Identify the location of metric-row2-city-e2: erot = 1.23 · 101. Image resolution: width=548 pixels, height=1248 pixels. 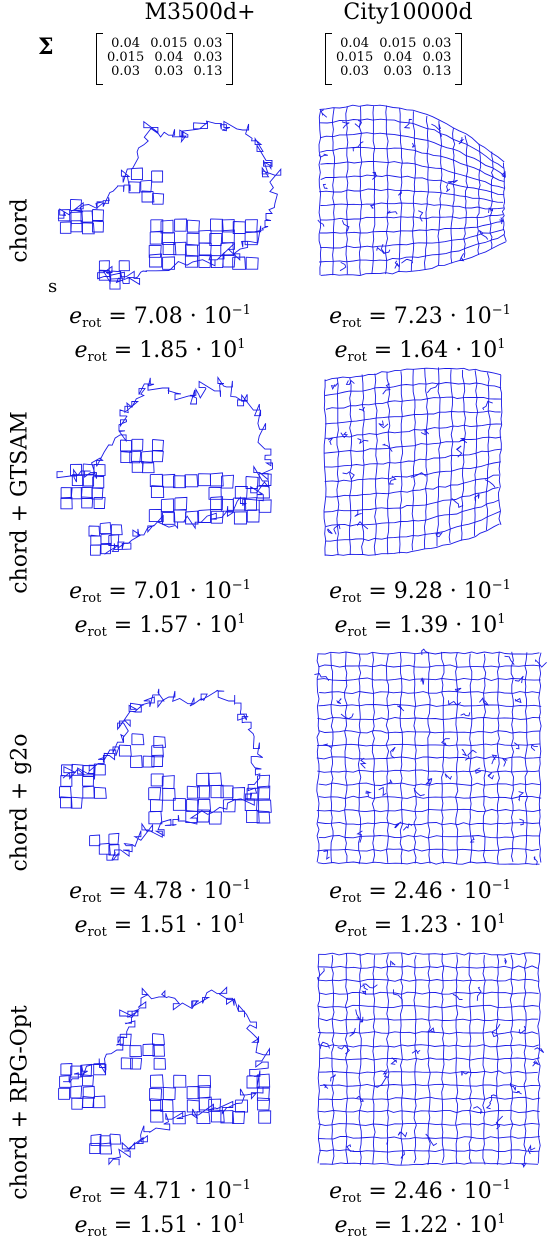
(420, 926).